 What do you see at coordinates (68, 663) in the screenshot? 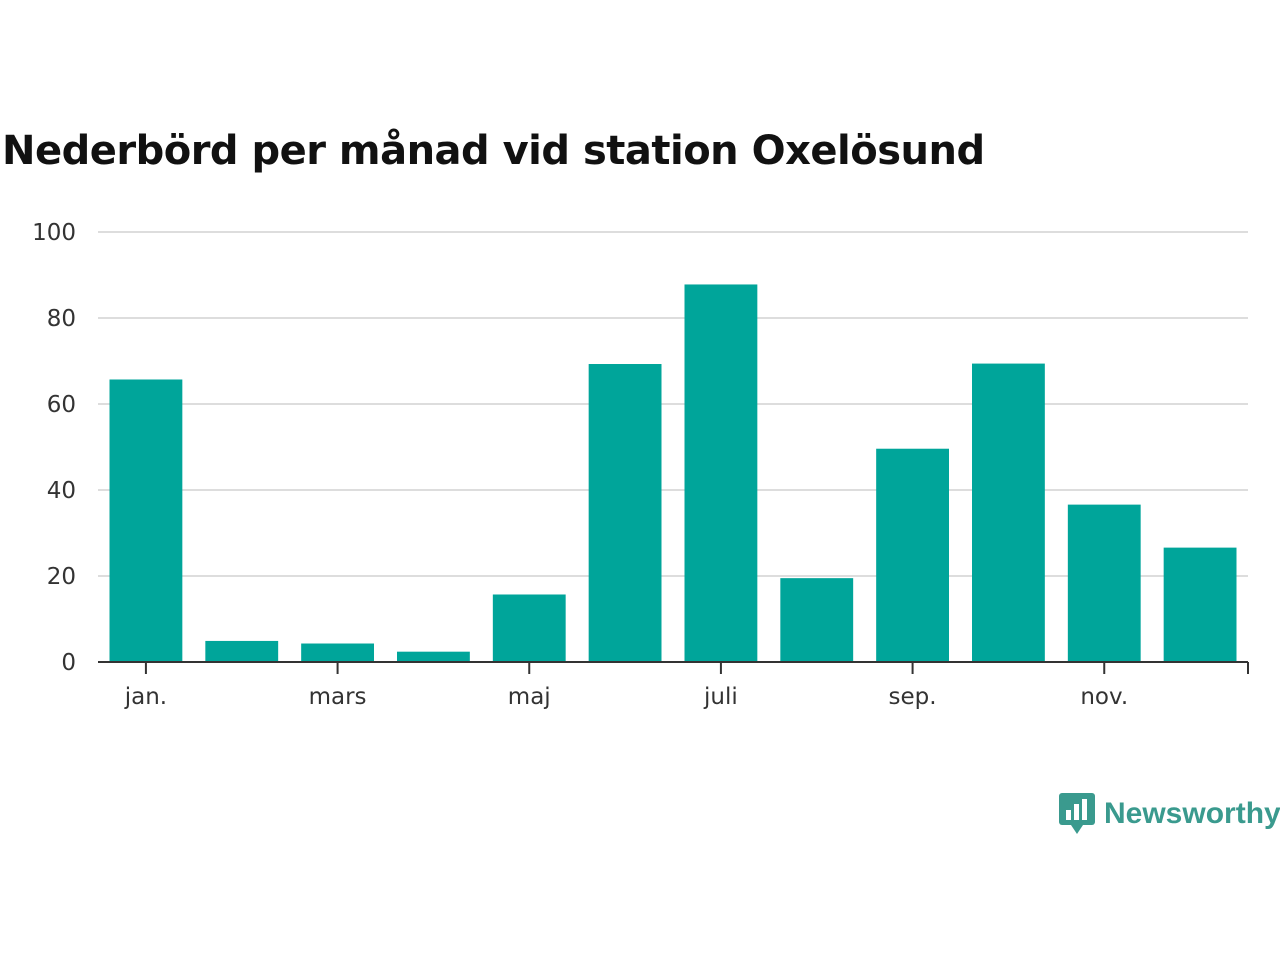
I see `y-tick-label: 0` at bounding box center [68, 663].